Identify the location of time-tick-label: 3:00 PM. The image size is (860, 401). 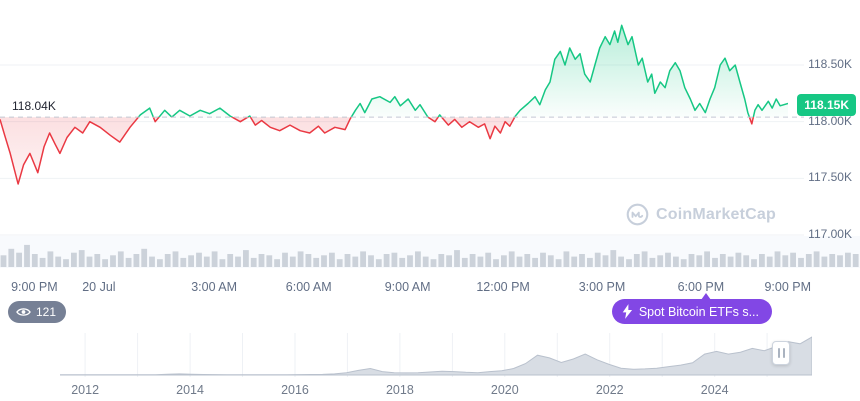
(602, 287).